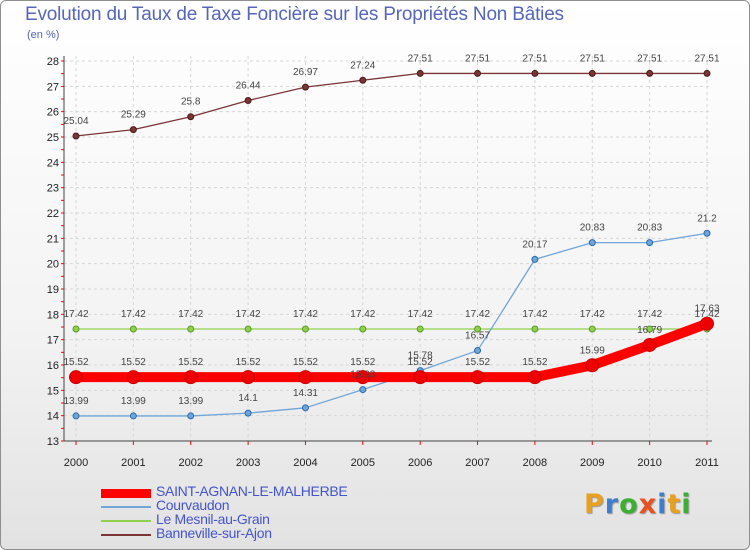 This screenshot has height=550, width=750. I want to click on x-tick-label: 2004, so click(305, 463).